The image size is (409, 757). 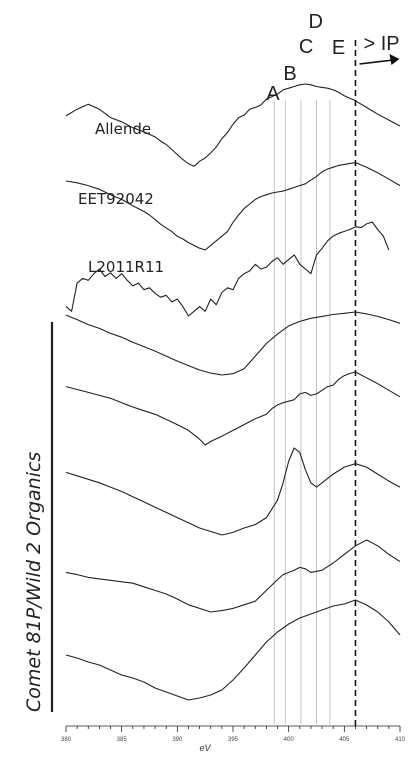 I want to click on x-tick-label: 405, so click(x=344, y=740).